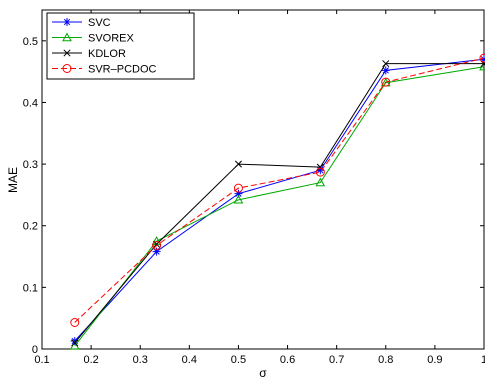 This screenshot has height=383, width=485. What do you see at coordinates (287, 360) in the screenshot?
I see `x-tick-label: 0.6` at bounding box center [287, 360].